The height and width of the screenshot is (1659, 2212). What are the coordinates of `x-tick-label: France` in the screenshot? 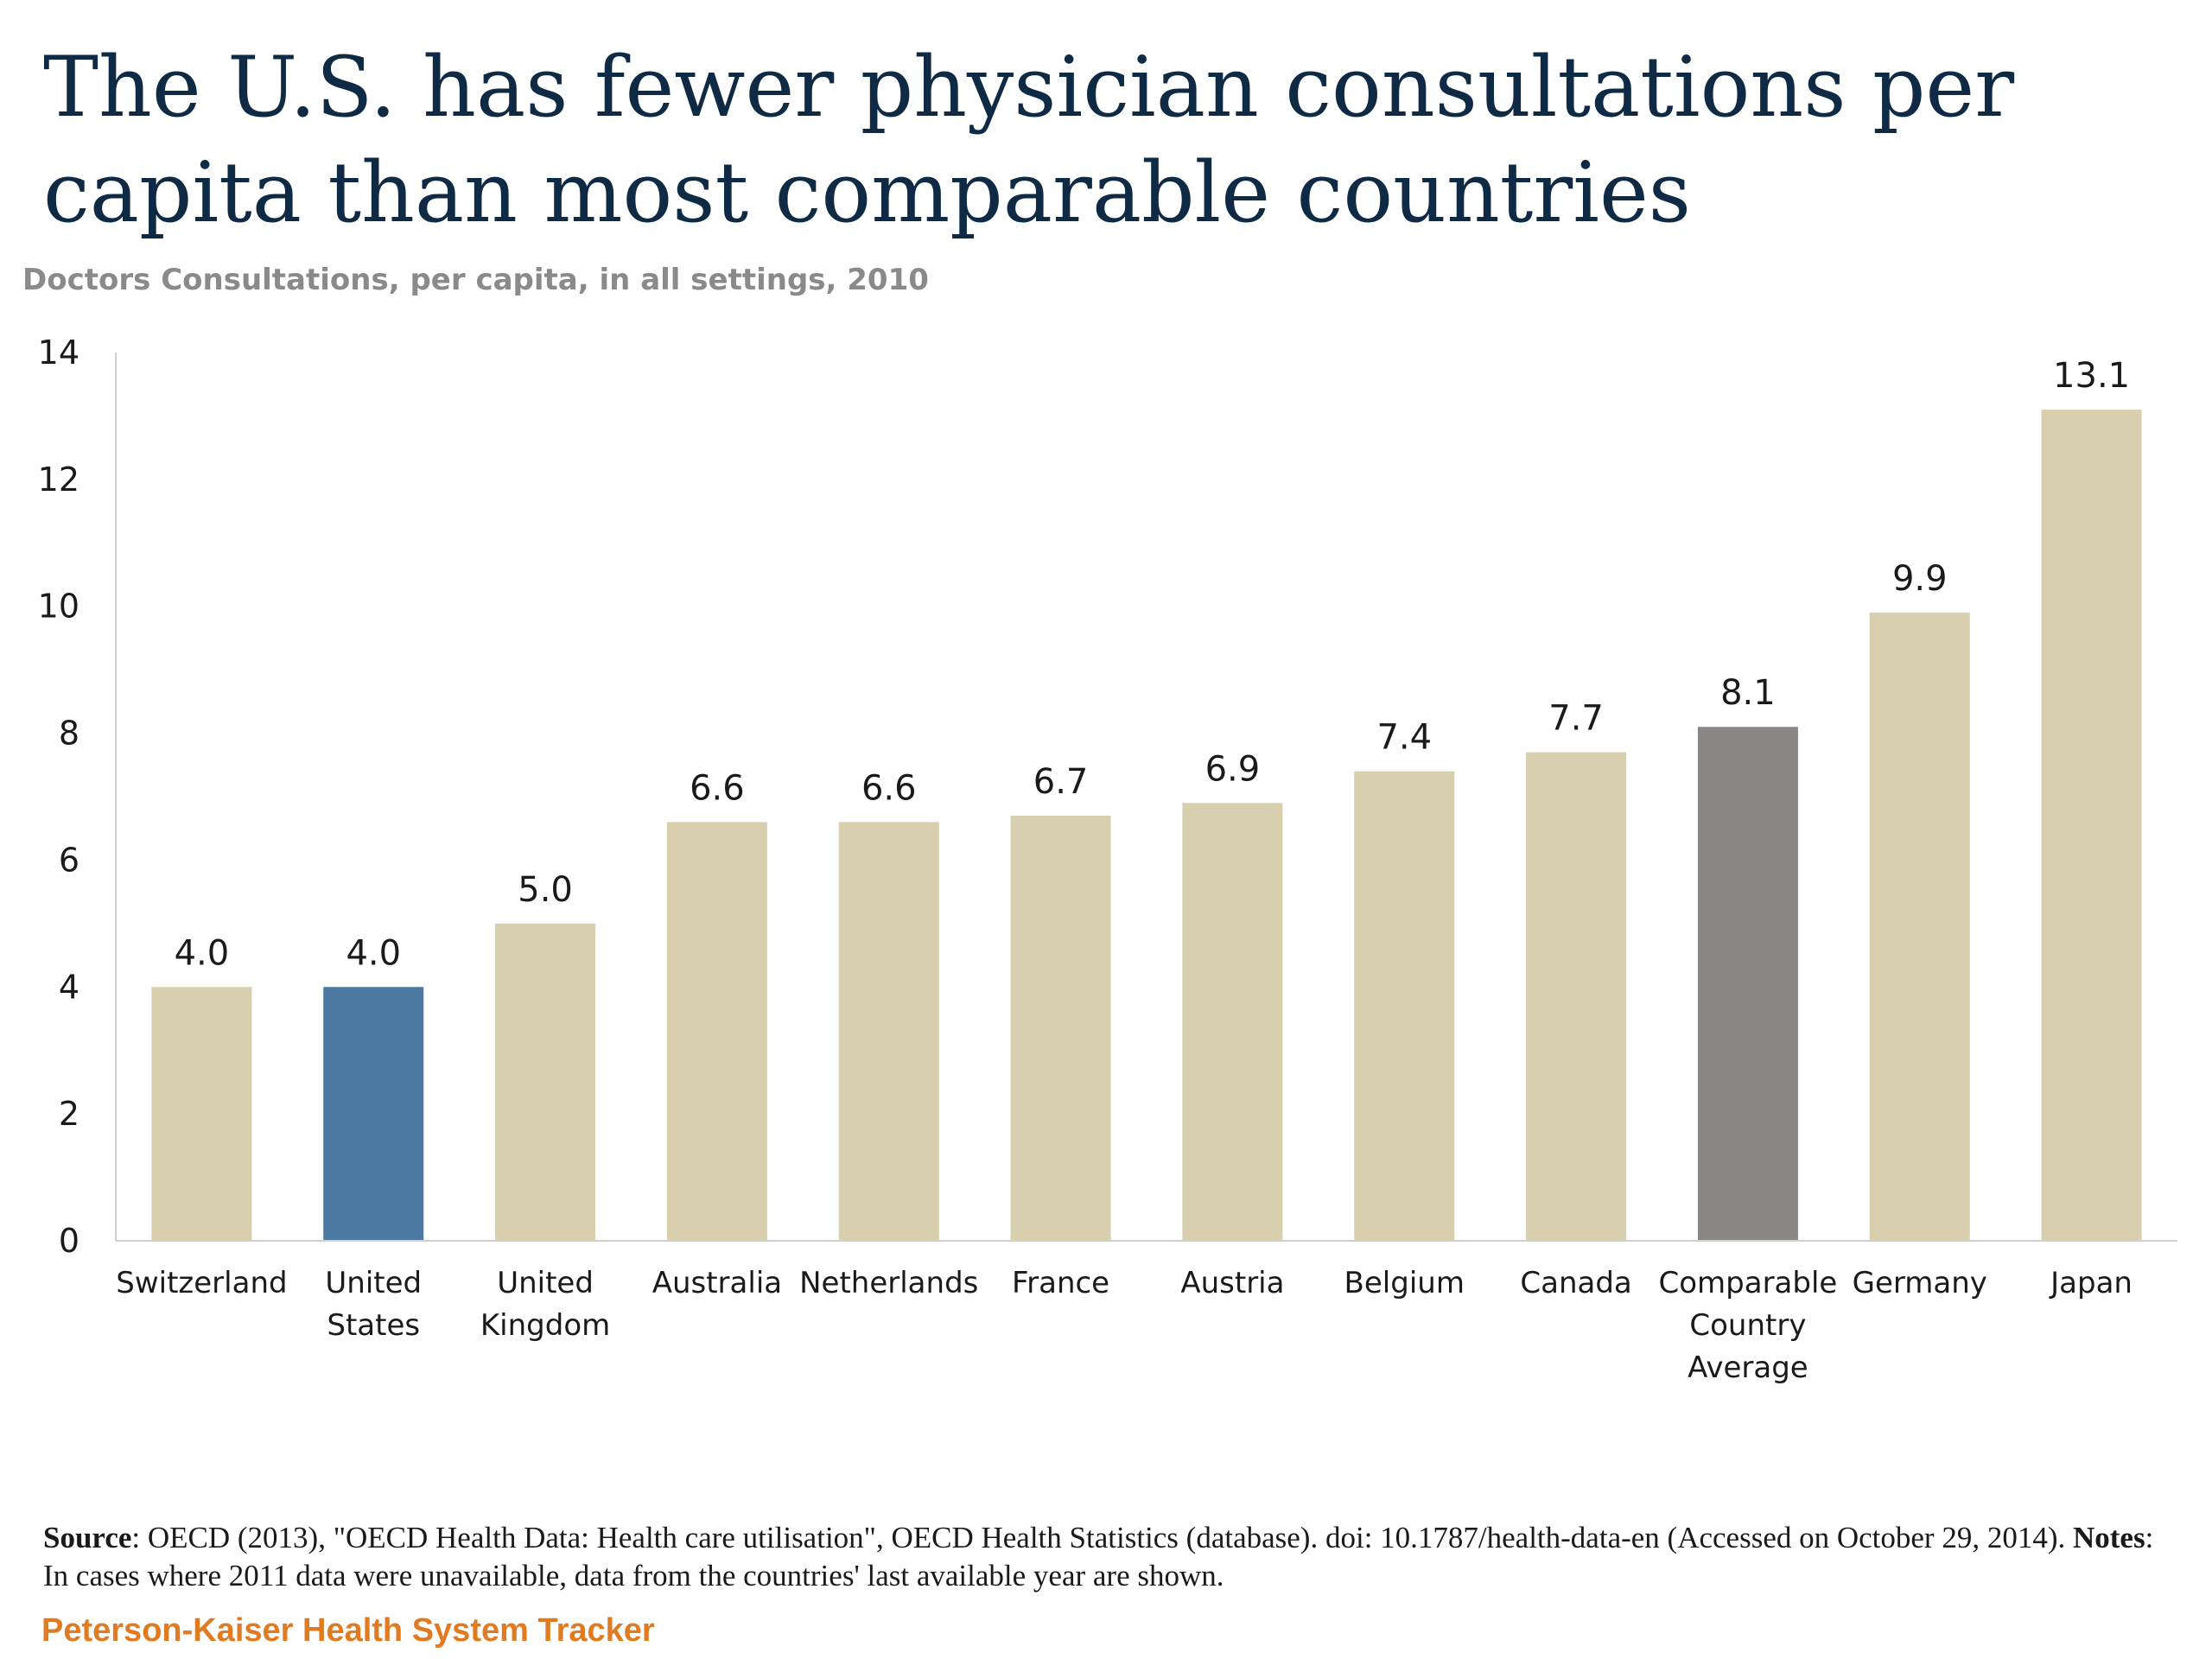 It's located at (1060, 1283).